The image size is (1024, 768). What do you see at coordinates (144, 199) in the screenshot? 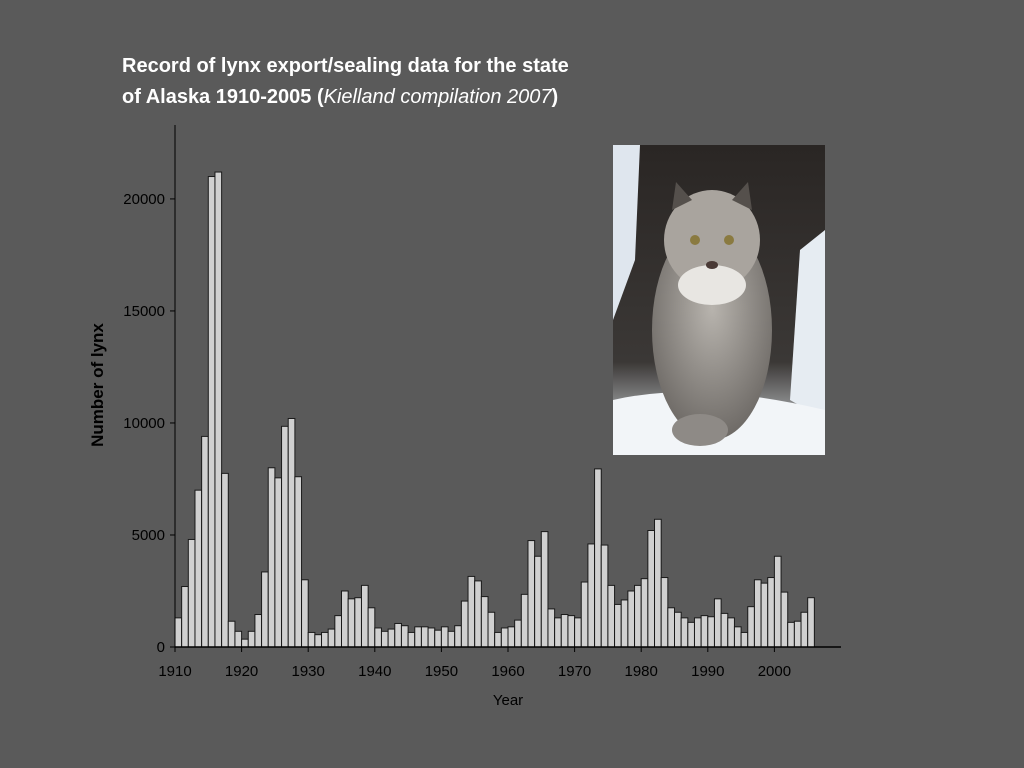
I see `y-tick-label: 20000` at bounding box center [144, 199].